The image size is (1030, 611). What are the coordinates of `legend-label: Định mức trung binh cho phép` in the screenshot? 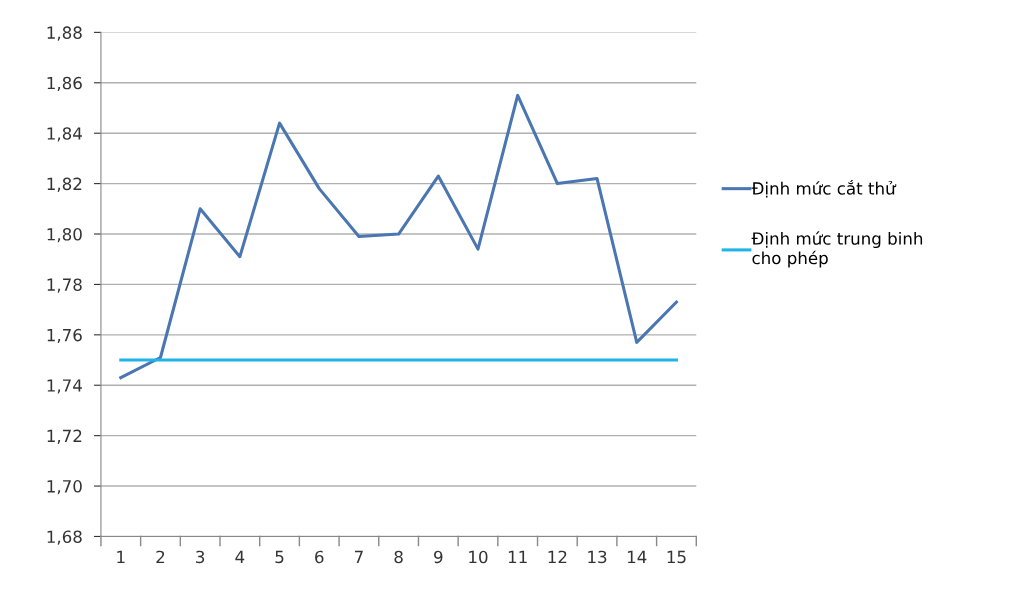 It's located at (837, 249).